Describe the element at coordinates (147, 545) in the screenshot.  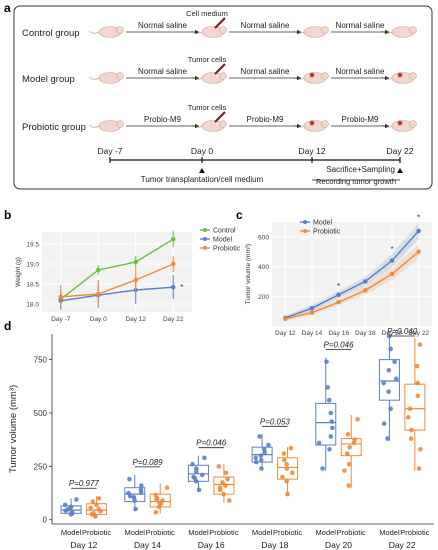
I see `day-label: Day 14` at that location.